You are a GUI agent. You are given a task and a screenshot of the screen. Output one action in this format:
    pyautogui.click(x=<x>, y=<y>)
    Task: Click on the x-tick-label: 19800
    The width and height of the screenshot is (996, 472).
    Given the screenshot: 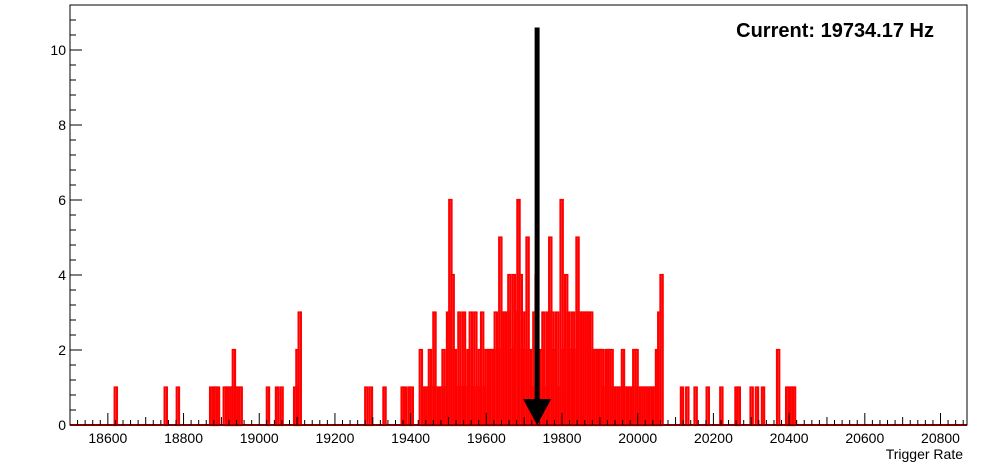 What is the action you would take?
    pyautogui.click(x=562, y=438)
    